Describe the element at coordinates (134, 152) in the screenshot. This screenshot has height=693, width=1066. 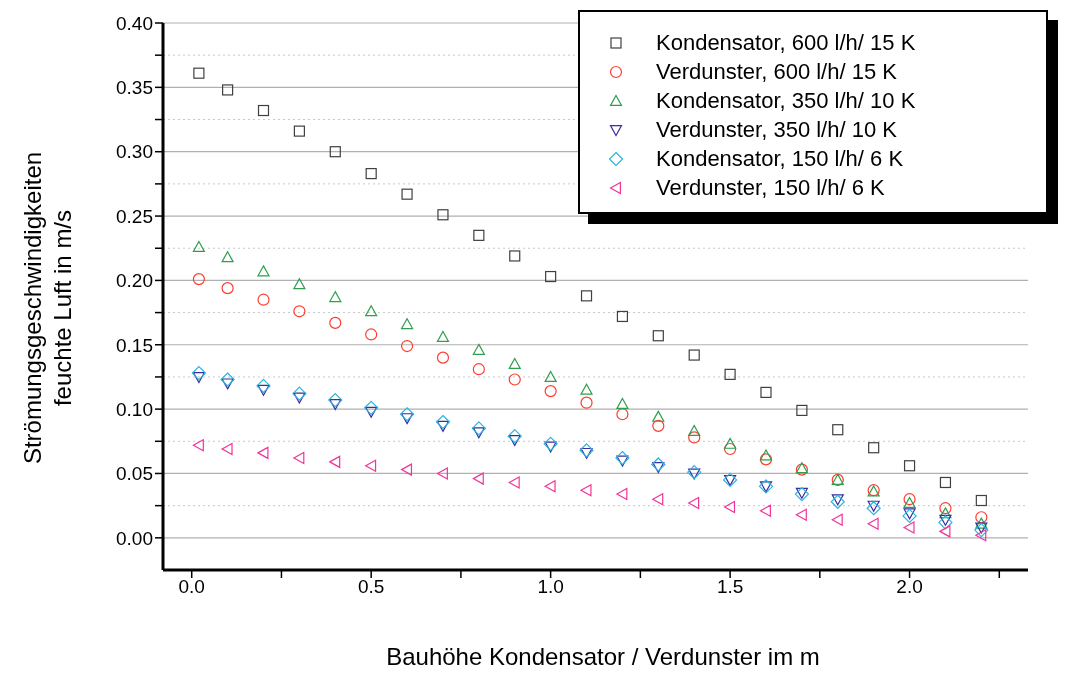
I see `y-tick-label: 0.30` at that location.